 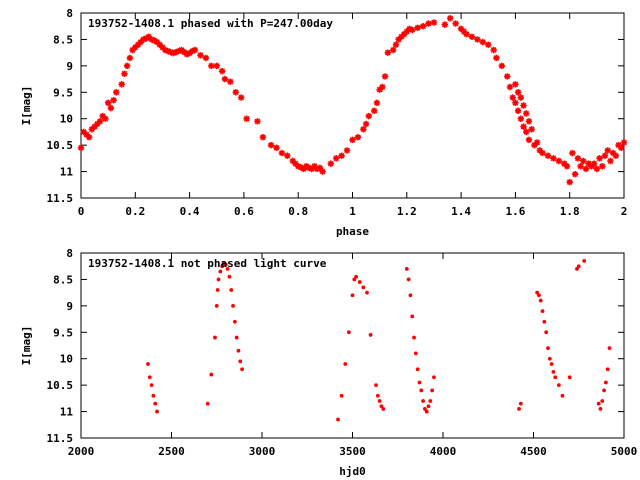 I want to click on unphased-x-tick-label: 3000, so click(x=262, y=451).